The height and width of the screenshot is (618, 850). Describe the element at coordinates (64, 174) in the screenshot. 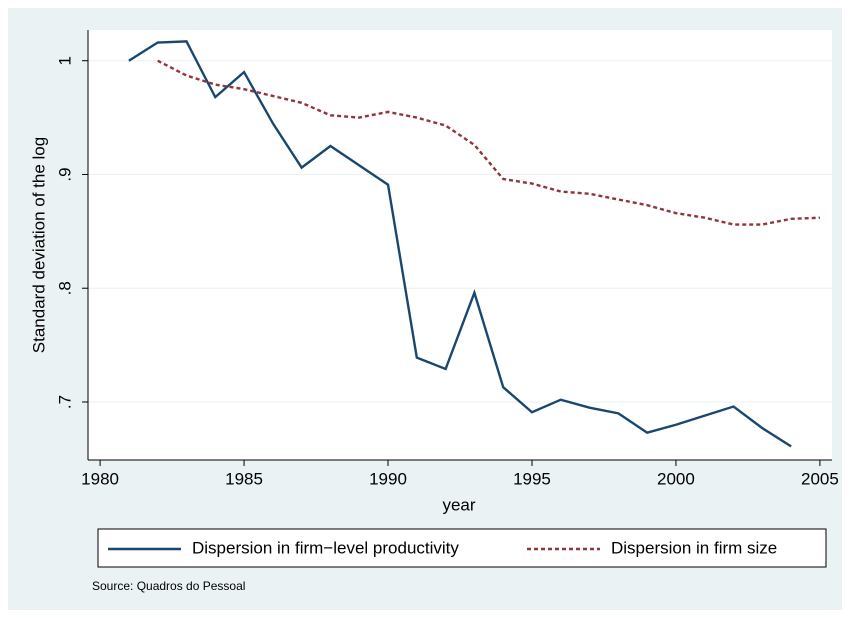

I see `y-tick-label: .9` at that location.